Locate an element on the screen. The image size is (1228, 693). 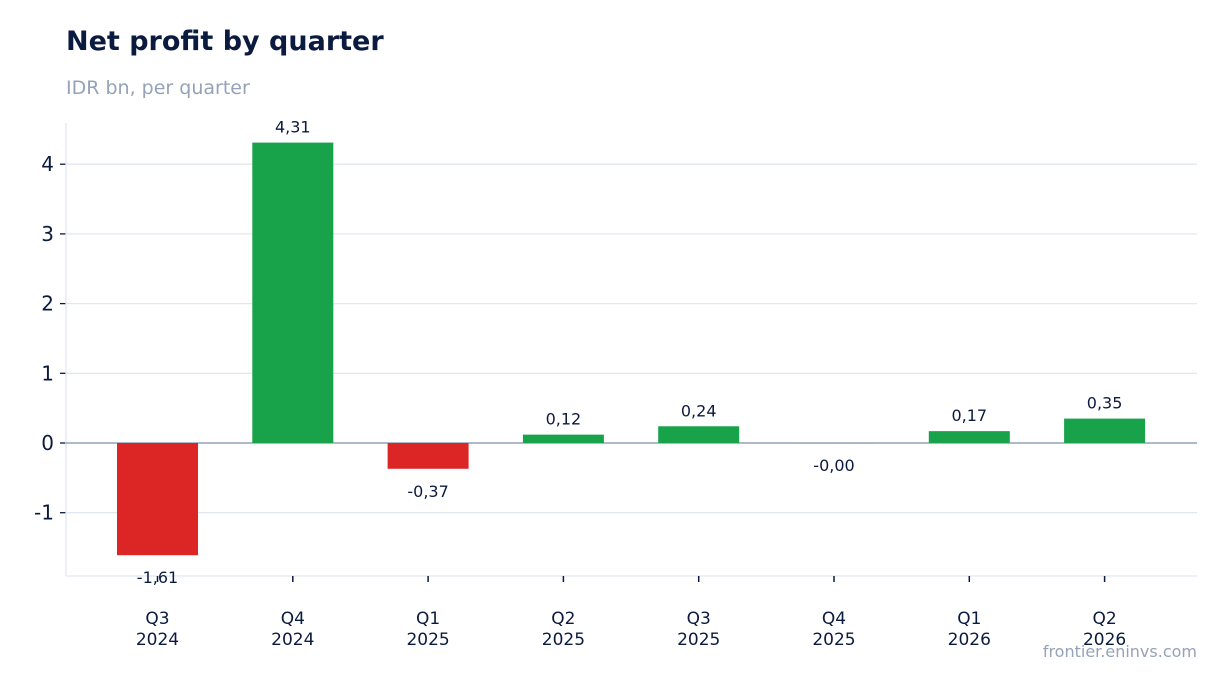
data-label: 4,31 is located at coordinates (293, 127).